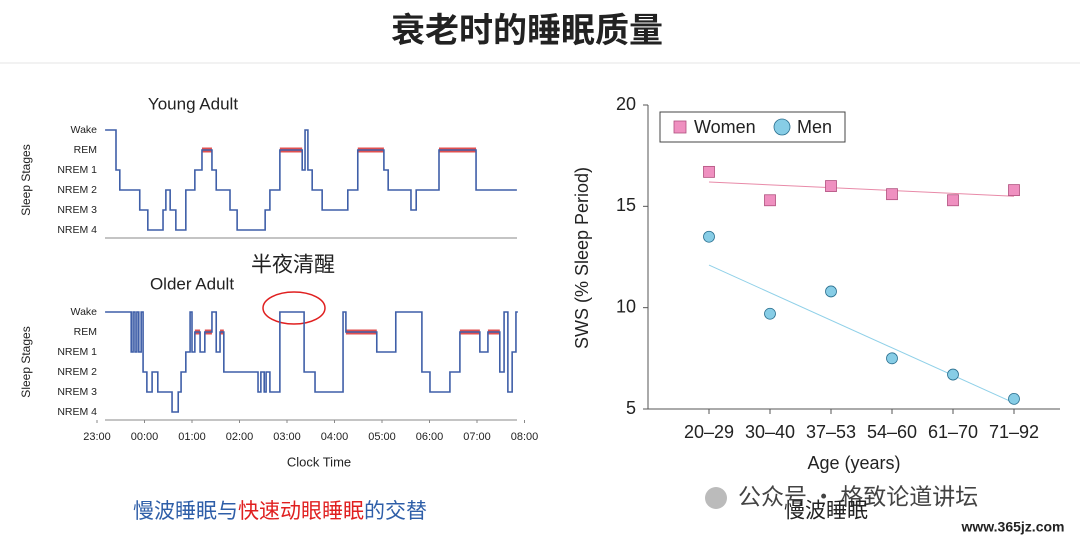  Describe the element at coordinates (626, 205) in the screenshot. I see `y-tick-label: 15` at that location.